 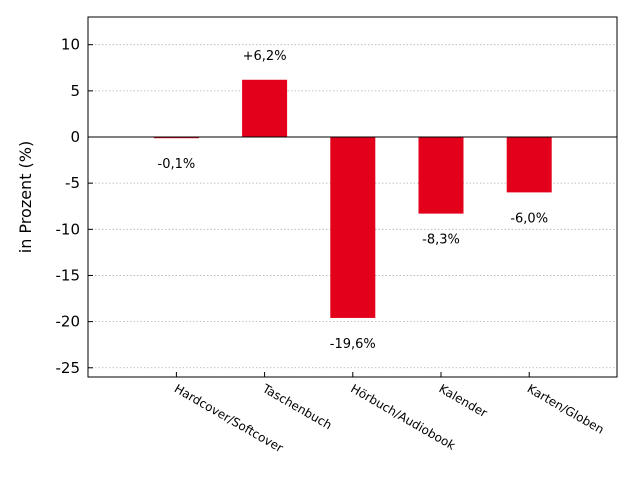 I want to click on y-tick-label: -15, so click(x=68, y=275).